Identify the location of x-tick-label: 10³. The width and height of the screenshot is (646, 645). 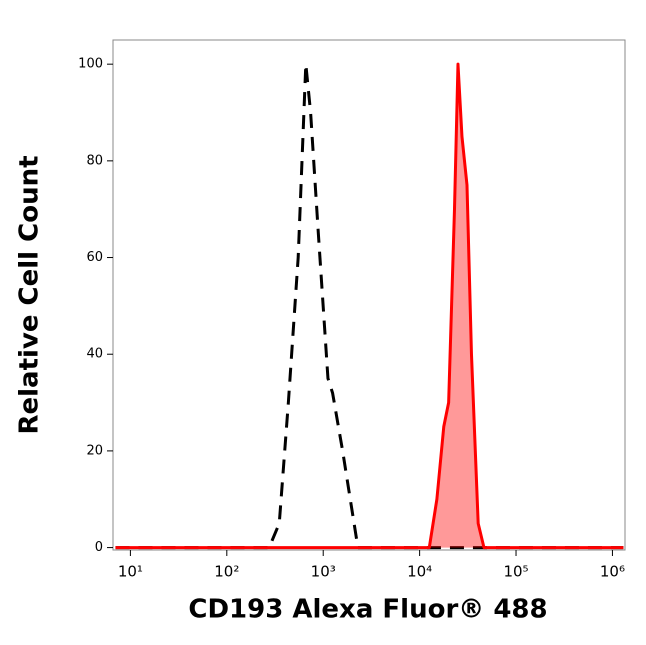
(323, 572).